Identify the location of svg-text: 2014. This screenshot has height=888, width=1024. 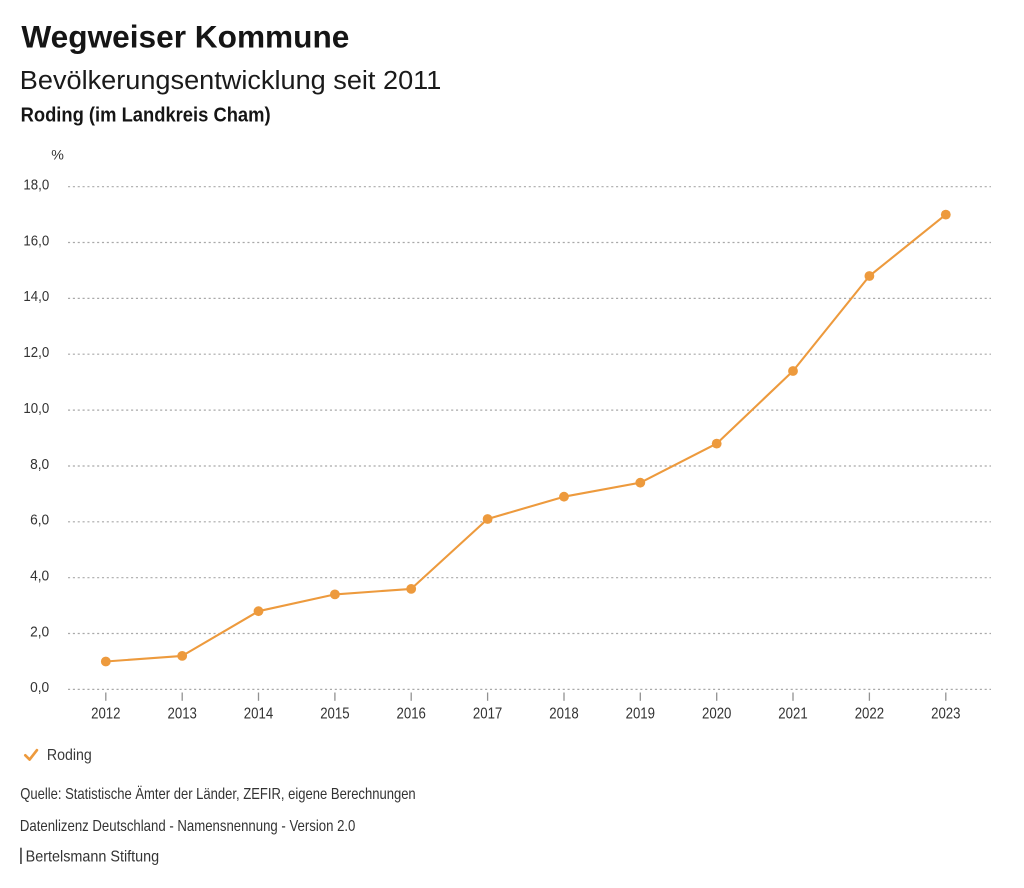
(259, 714).